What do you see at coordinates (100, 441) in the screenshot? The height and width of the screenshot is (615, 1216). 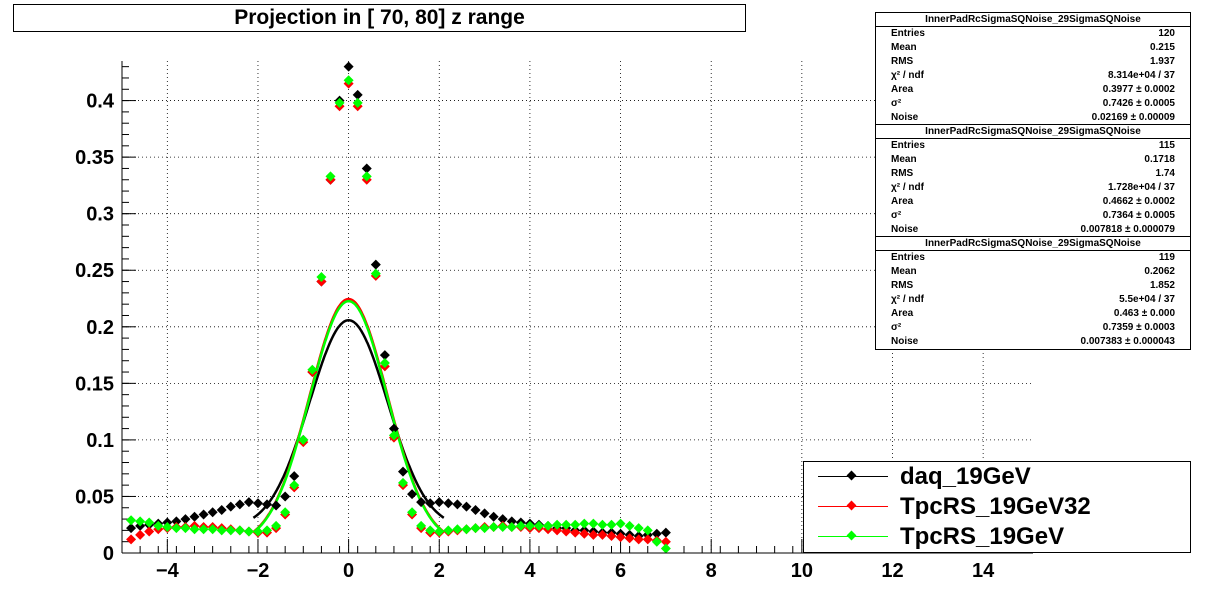 I see `y-tick-label: 0.1` at bounding box center [100, 441].